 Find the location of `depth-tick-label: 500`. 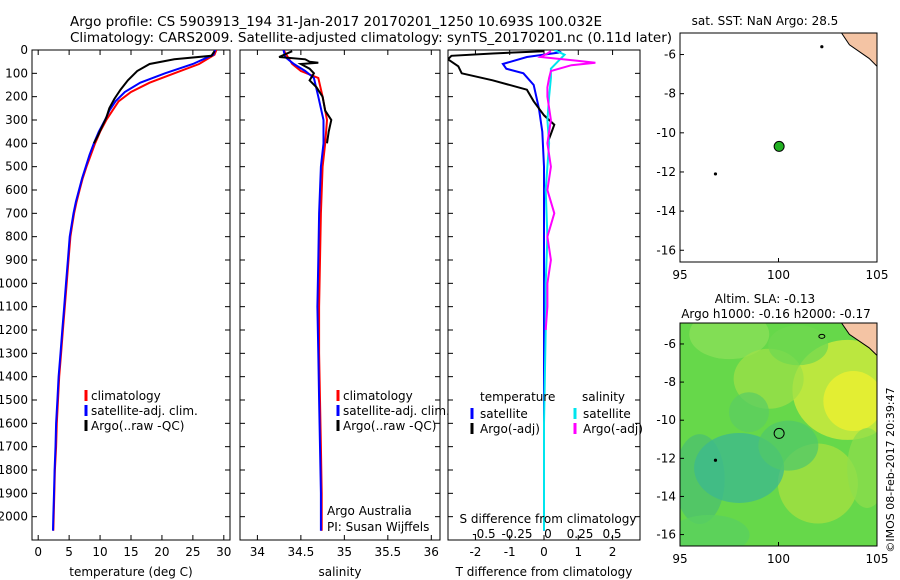

depth-tick-label: 500 is located at coordinates (16, 167).